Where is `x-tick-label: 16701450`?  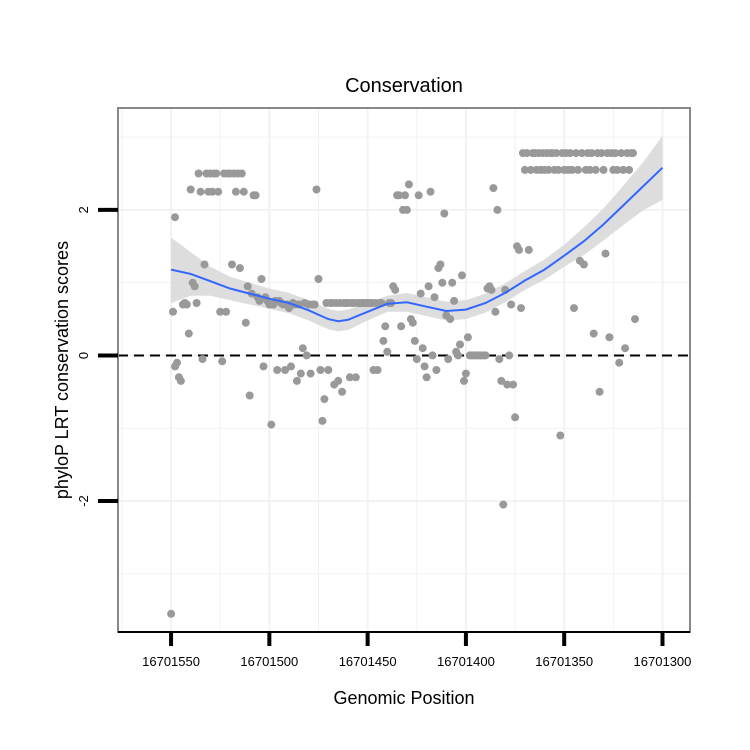 x-tick-label: 16701450 is located at coordinates (368, 661).